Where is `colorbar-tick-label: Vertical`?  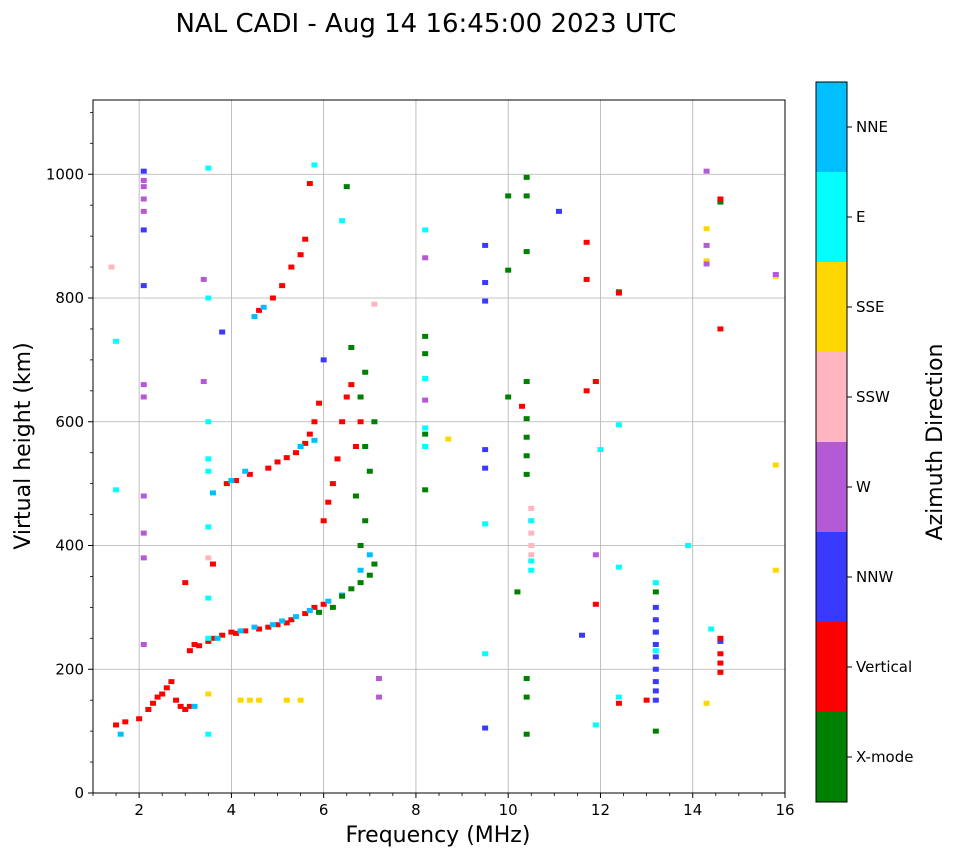
colorbar-tick-label: Vertical is located at coordinates (884, 667).